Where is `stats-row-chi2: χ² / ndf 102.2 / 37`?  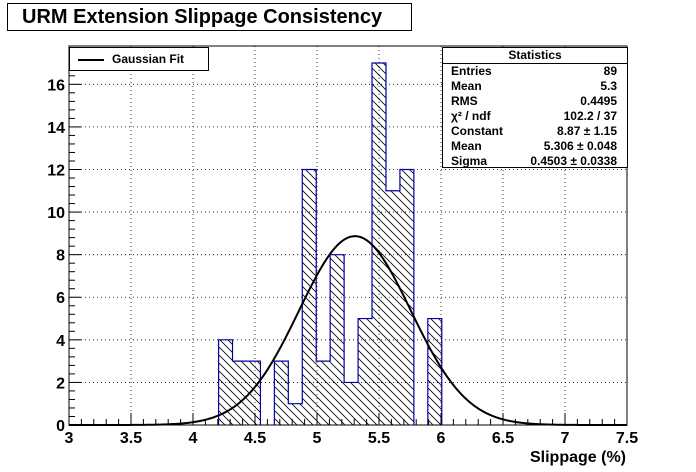 stats-row-chi2: χ² / ndf 102.2 / 37 is located at coordinates (535, 116).